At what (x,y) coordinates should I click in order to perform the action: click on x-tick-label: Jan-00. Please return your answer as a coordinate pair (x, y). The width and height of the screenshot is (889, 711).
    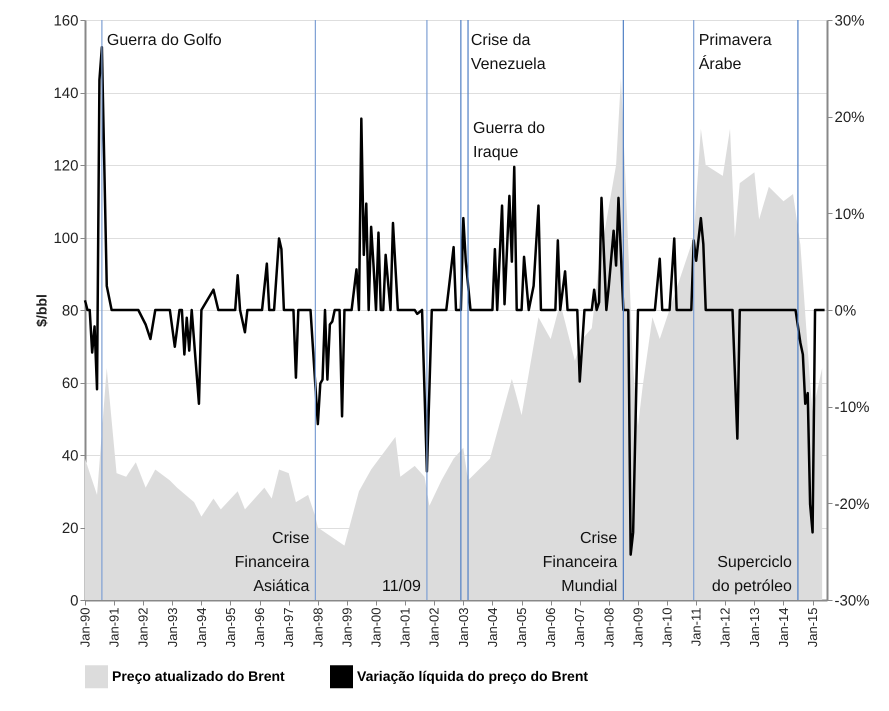
    Looking at the image, I should click on (376, 628).